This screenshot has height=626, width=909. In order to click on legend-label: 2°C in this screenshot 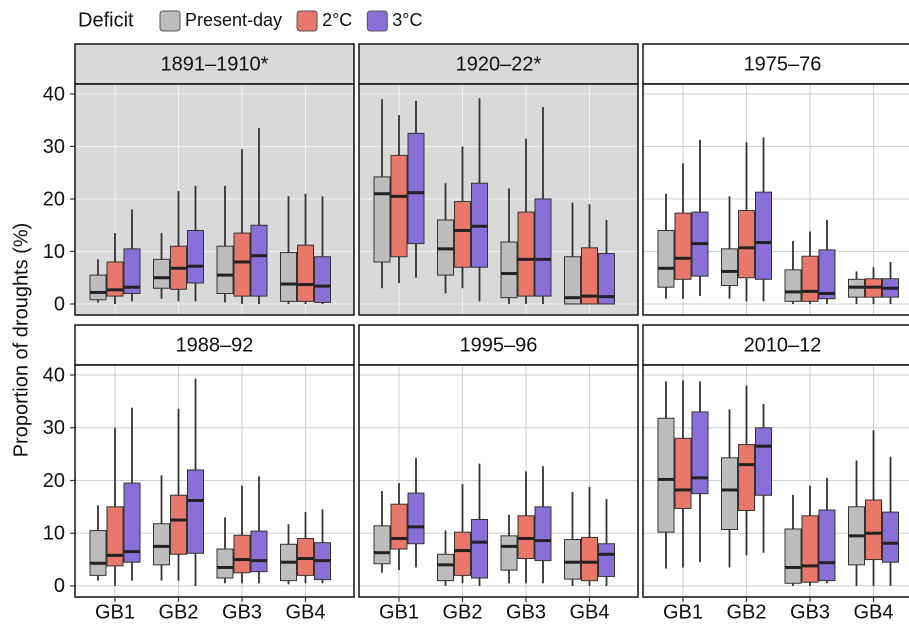, I will do `click(337, 20)`.